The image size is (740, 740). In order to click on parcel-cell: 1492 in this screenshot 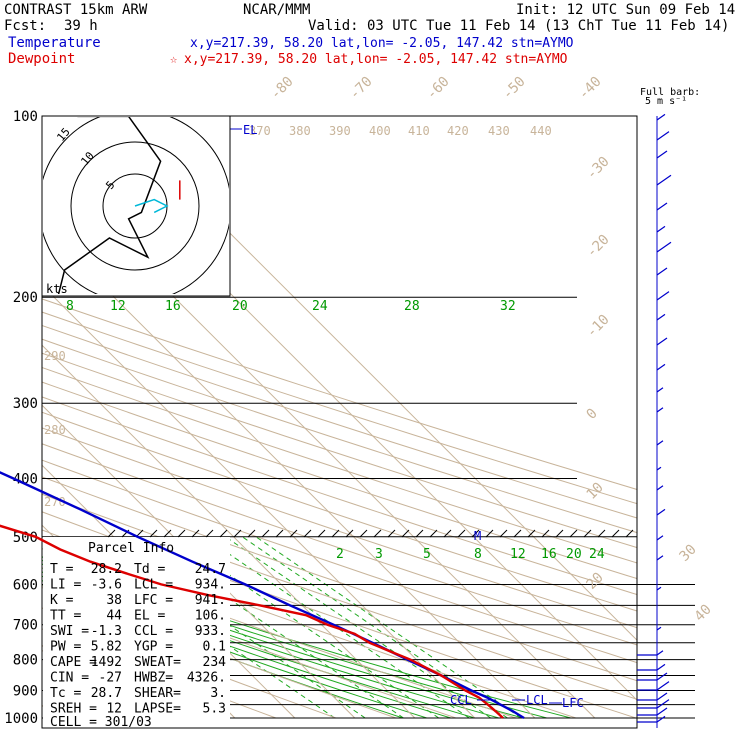, I will do `click(106, 662)`.